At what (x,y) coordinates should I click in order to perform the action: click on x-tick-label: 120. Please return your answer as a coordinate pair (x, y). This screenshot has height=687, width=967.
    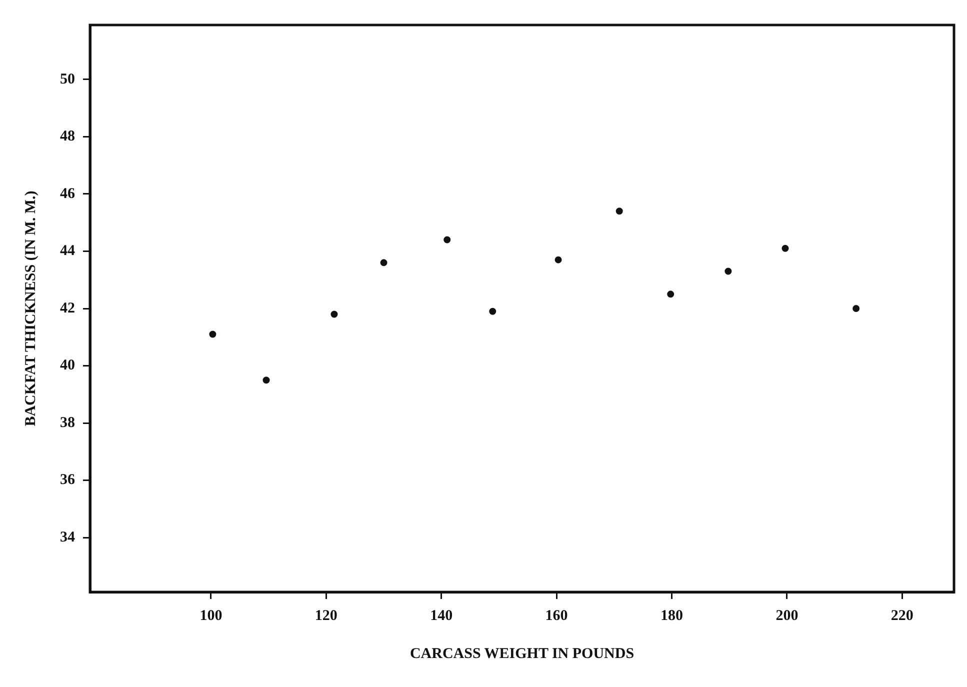
    Looking at the image, I should click on (326, 616).